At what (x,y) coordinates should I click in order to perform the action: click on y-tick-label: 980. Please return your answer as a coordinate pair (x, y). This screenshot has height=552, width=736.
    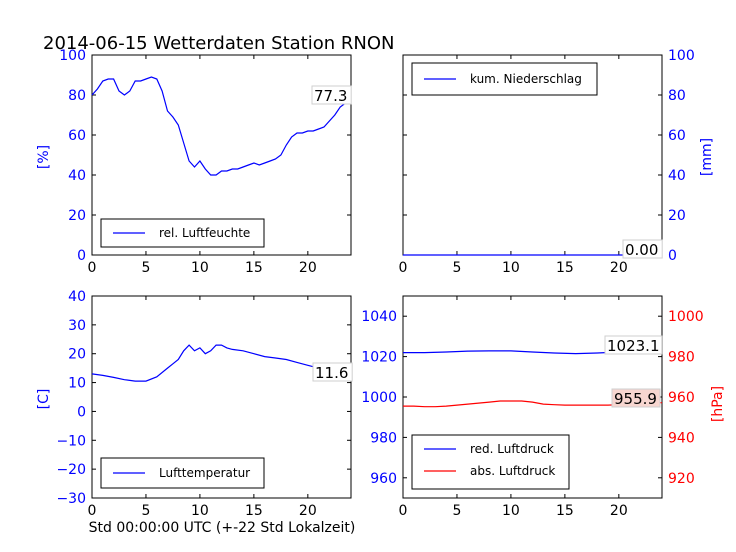
    Looking at the image, I should click on (383, 438).